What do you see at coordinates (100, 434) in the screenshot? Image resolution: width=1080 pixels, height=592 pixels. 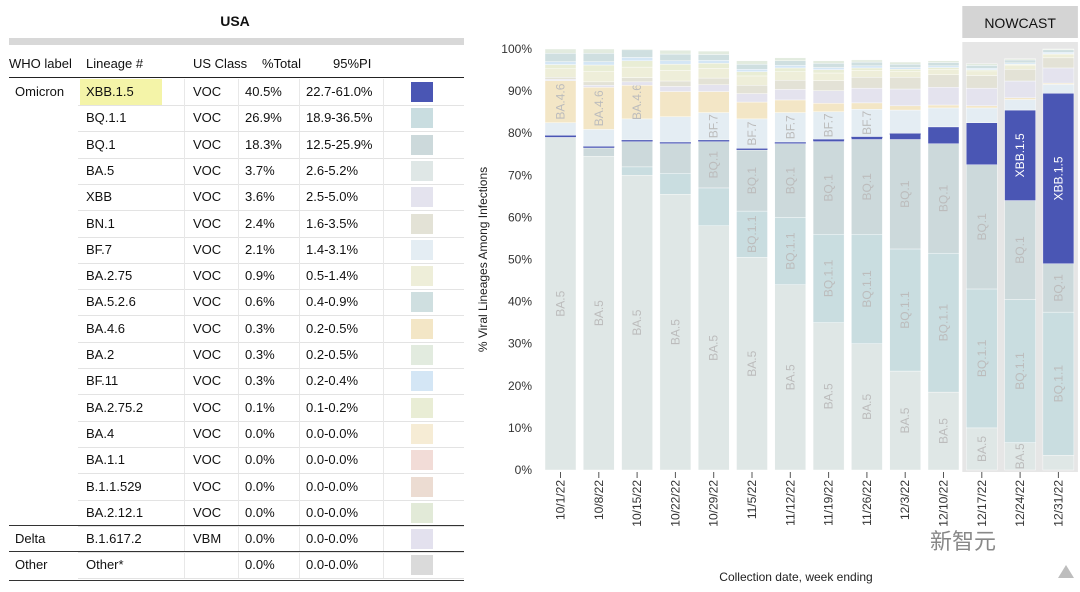 I see `lineage-cell: BA.4` at bounding box center [100, 434].